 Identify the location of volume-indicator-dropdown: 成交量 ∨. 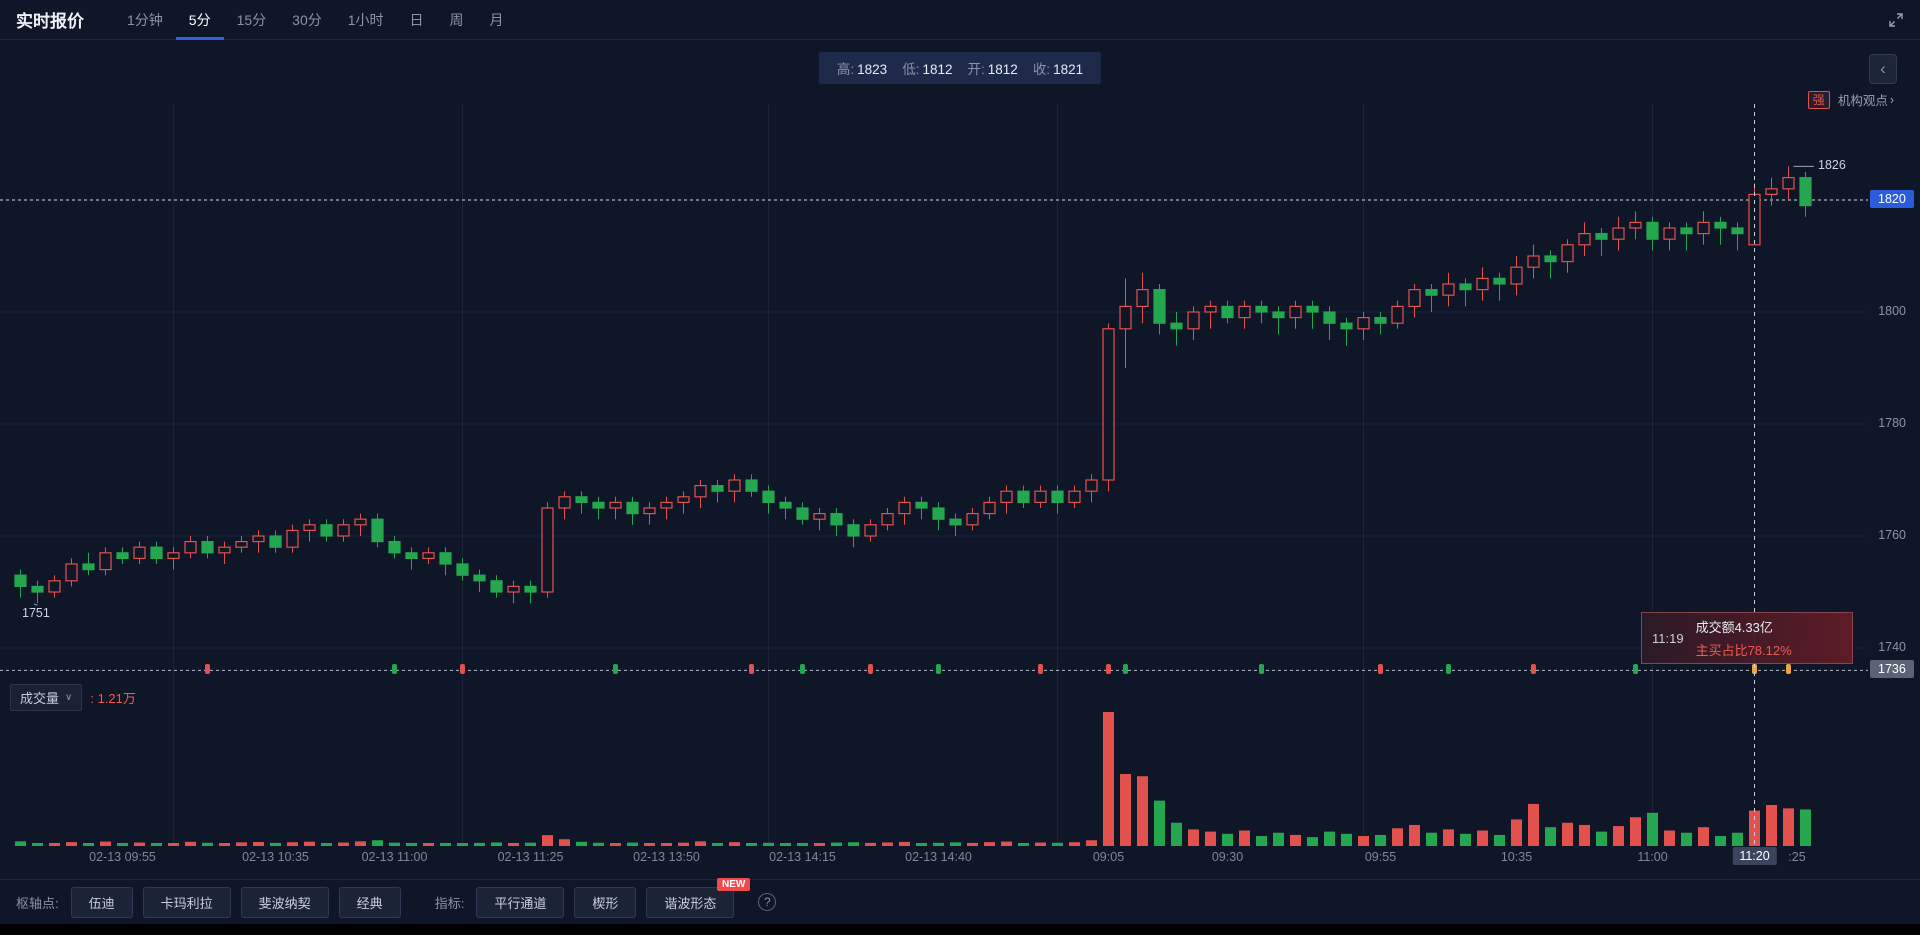
(46, 697).